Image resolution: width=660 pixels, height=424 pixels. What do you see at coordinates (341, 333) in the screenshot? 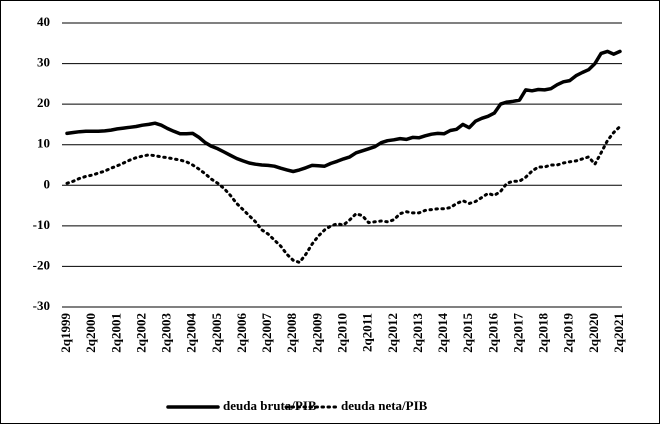
I see `x-tick-label: 2q2010` at bounding box center [341, 333].